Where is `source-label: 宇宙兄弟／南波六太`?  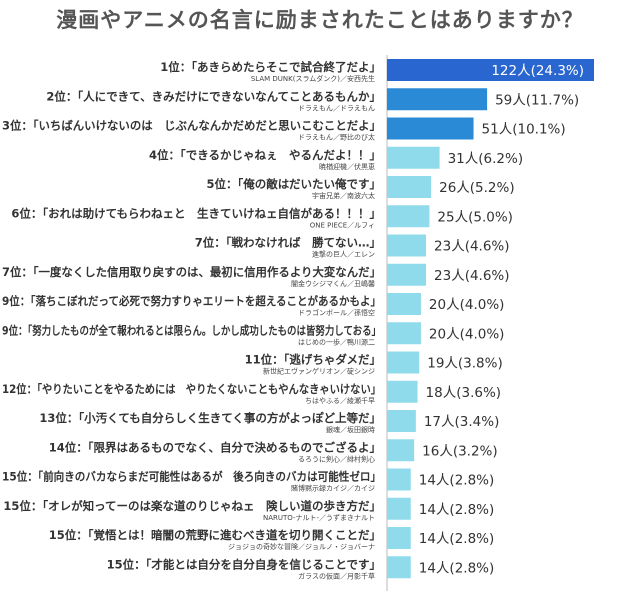 source-label: 宇宙兄弟／南波六太 is located at coordinates (343, 195).